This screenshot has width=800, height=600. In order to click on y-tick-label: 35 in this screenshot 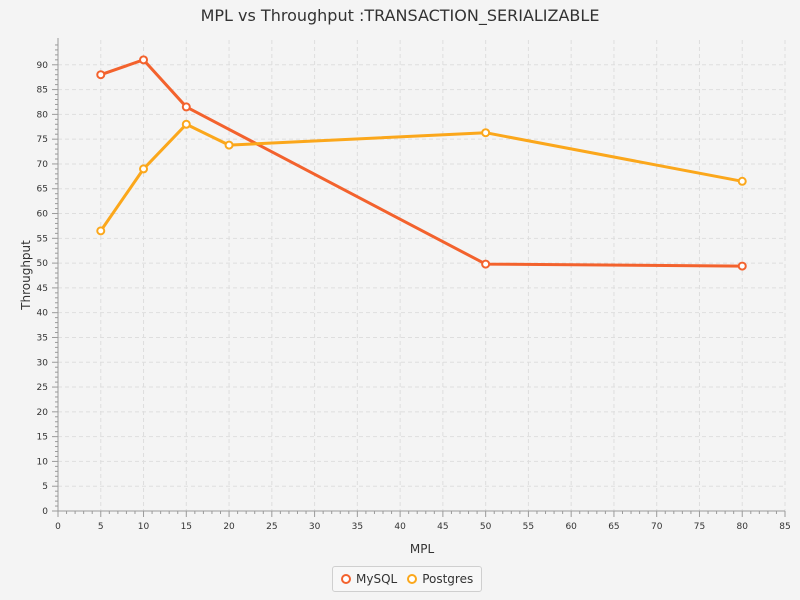, I will do `click(42, 338)`.